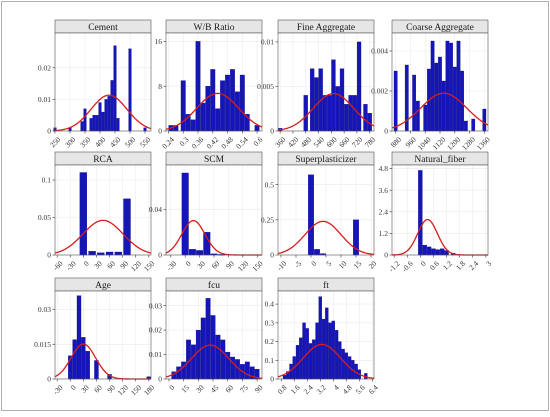 The height and width of the screenshot is (417, 550). Describe the element at coordinates (95, 84) in the screenshot. I see `panel-cement: Cement 0 0.01 0.02 250 300 350 400 450 500 550` at that location.